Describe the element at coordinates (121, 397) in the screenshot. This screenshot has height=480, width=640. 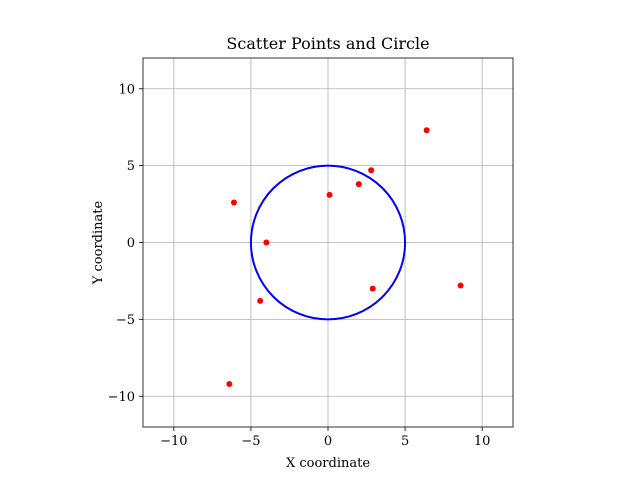
I see `y-tick-label: −10` at that location.